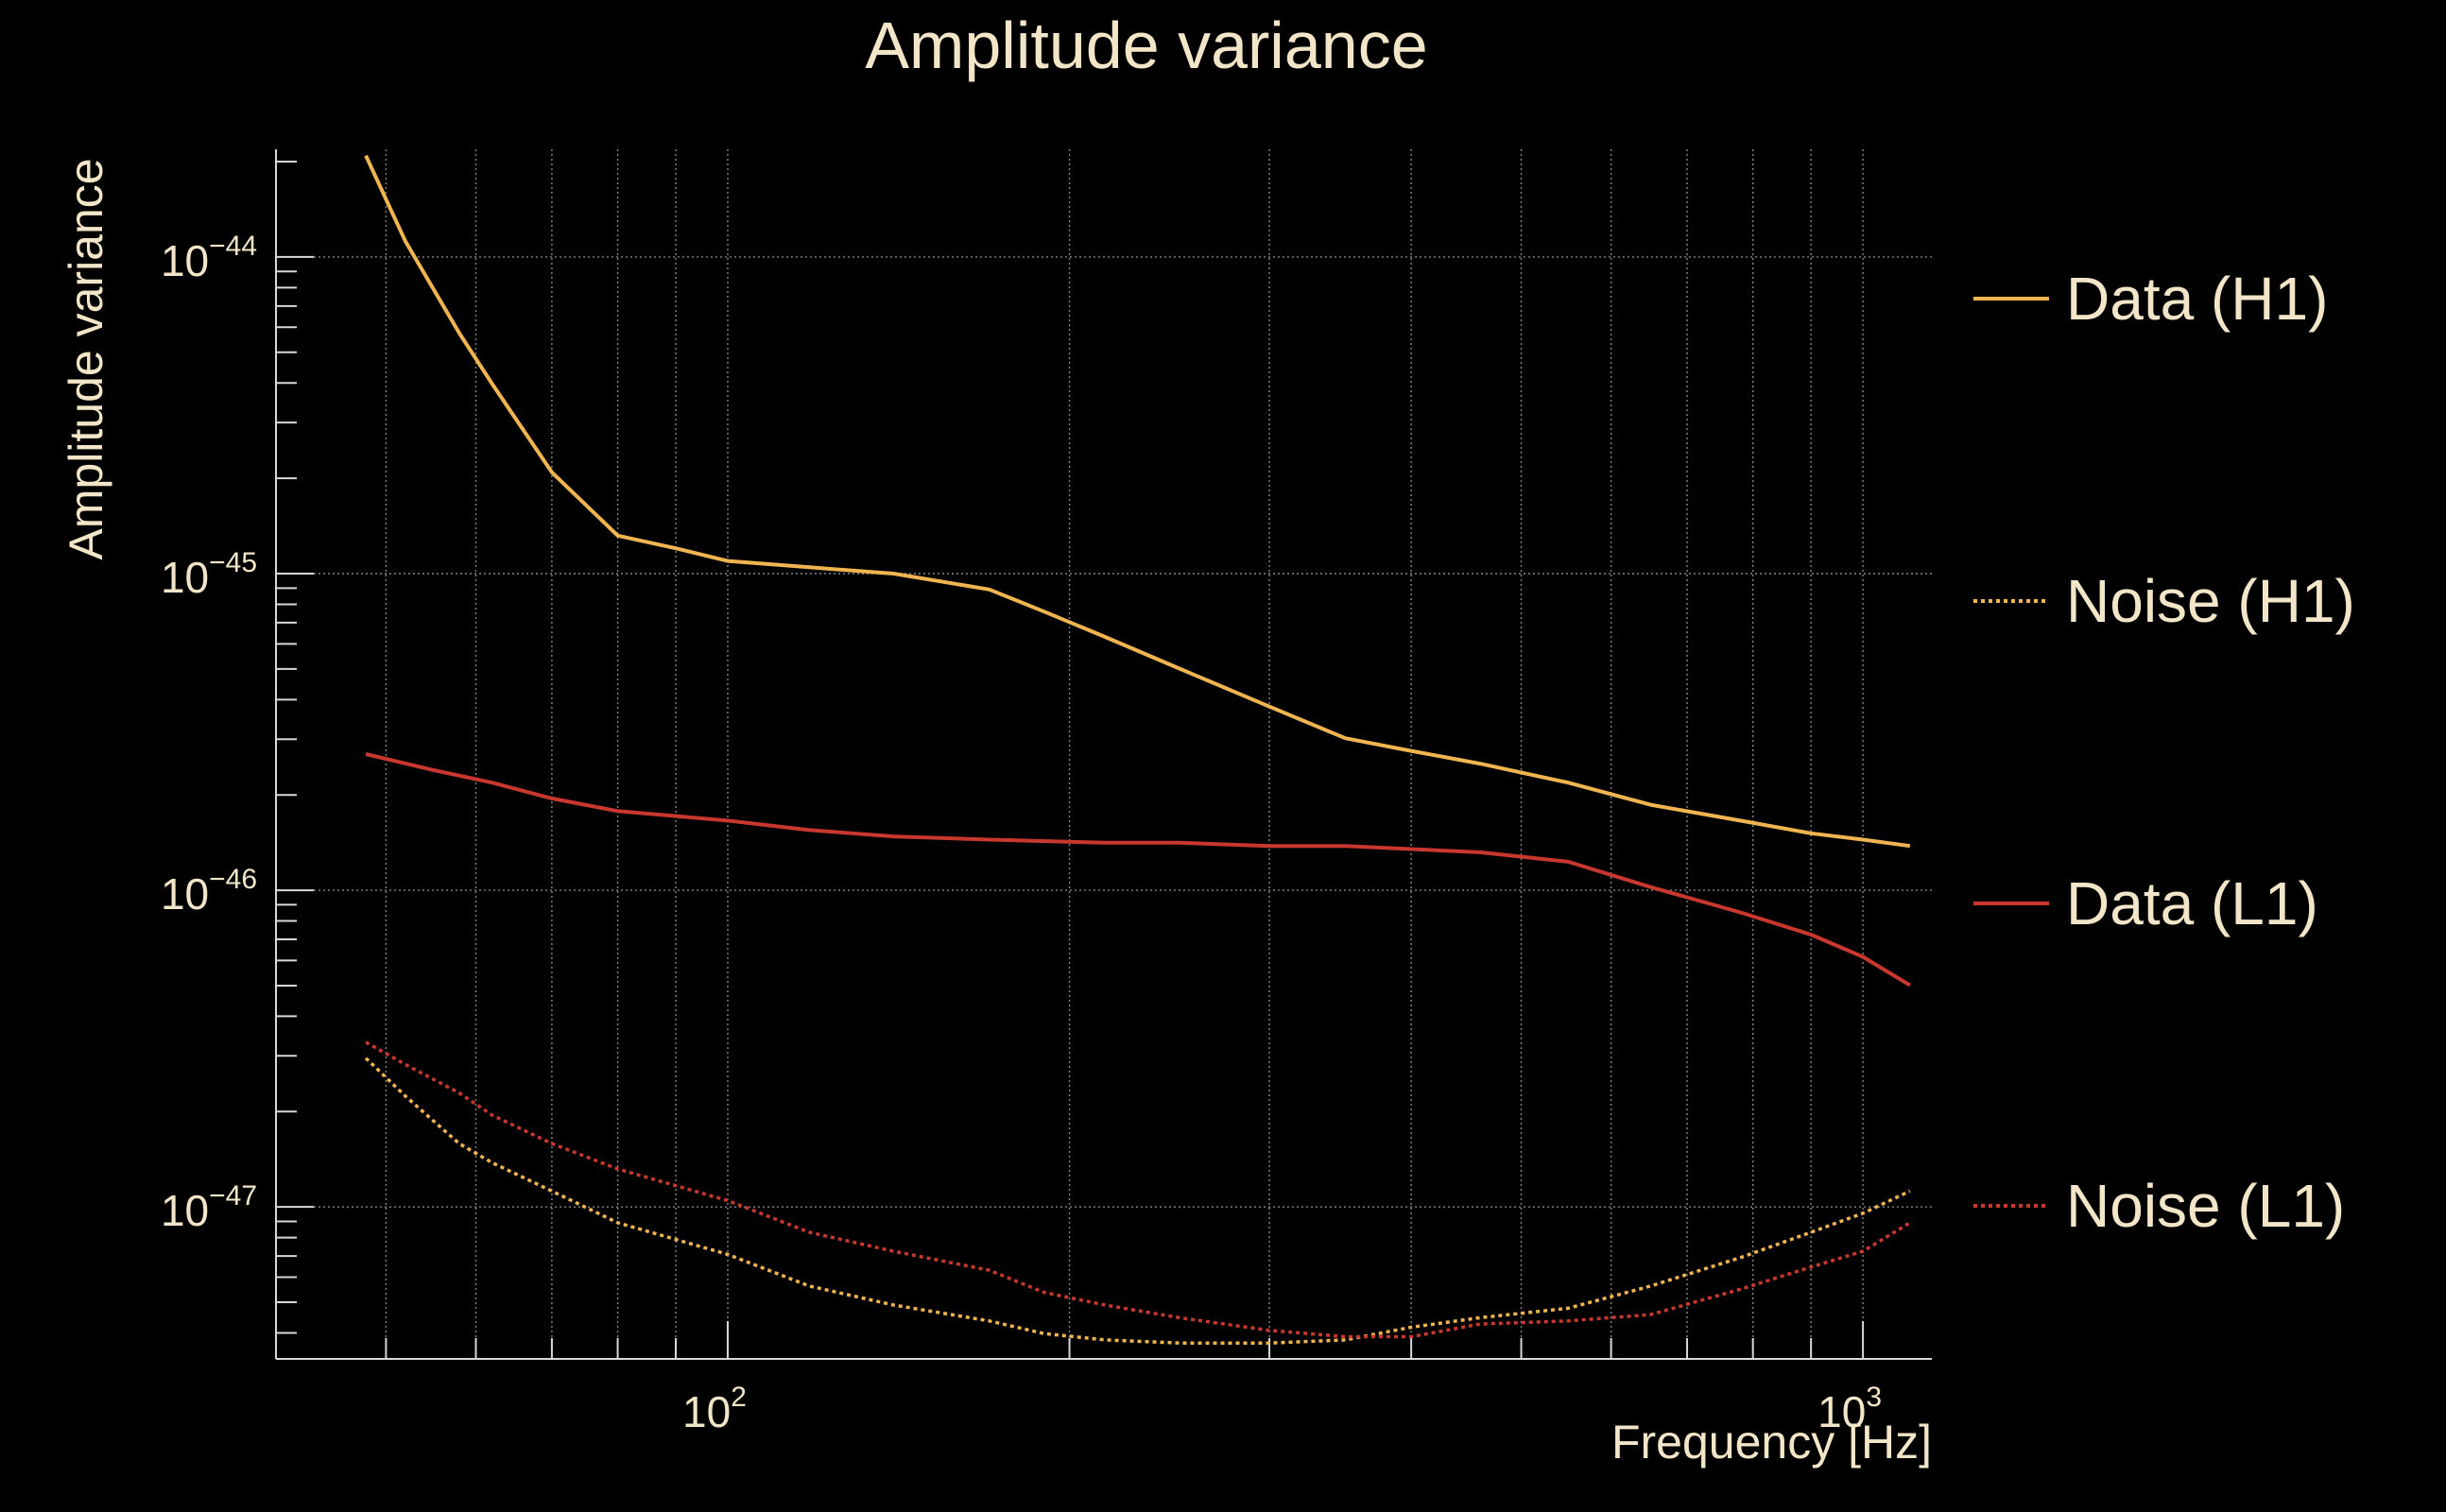 The width and height of the screenshot is (2446, 1512). I want to click on y-tick-label: 10−47, so click(209, 1207).